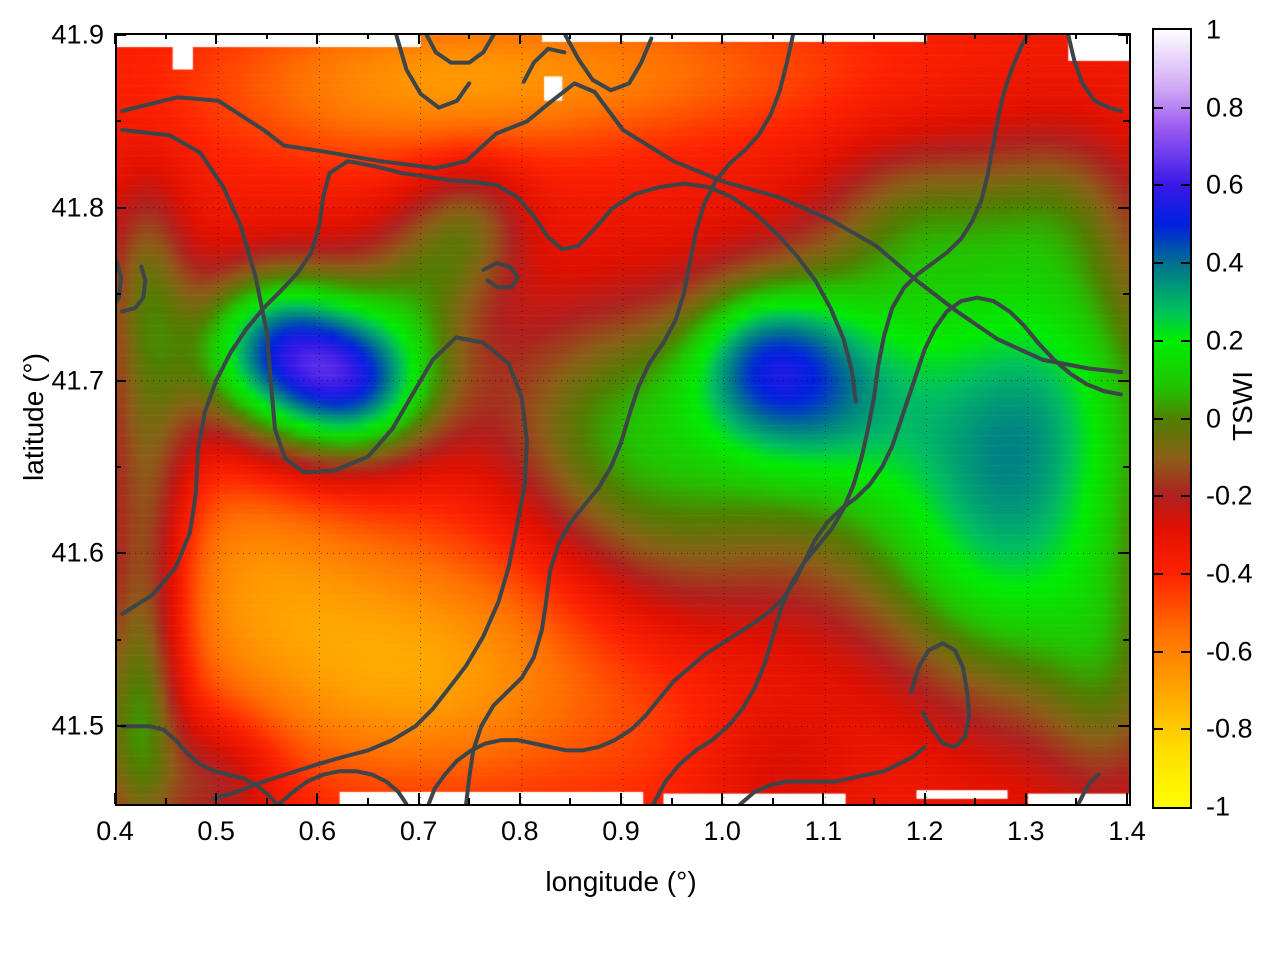 This screenshot has height=960, width=1280. What do you see at coordinates (1218, 806) in the screenshot?
I see `colorbar-tick-label: -1` at bounding box center [1218, 806].